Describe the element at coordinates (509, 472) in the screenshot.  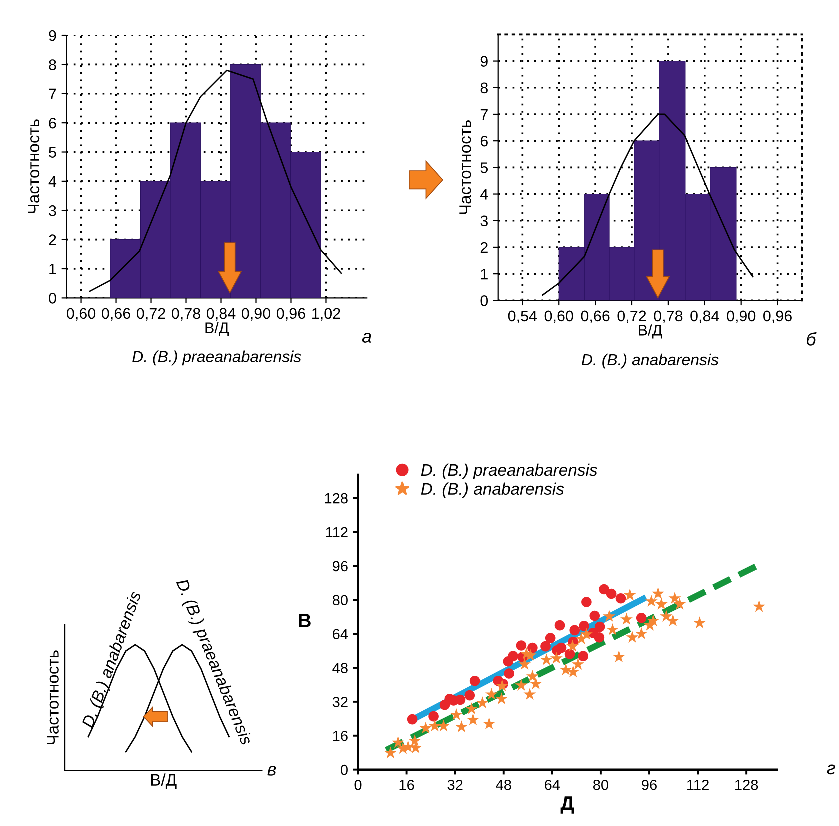
I see `legend-label: D. (B.) praeanabarensis` at that location.